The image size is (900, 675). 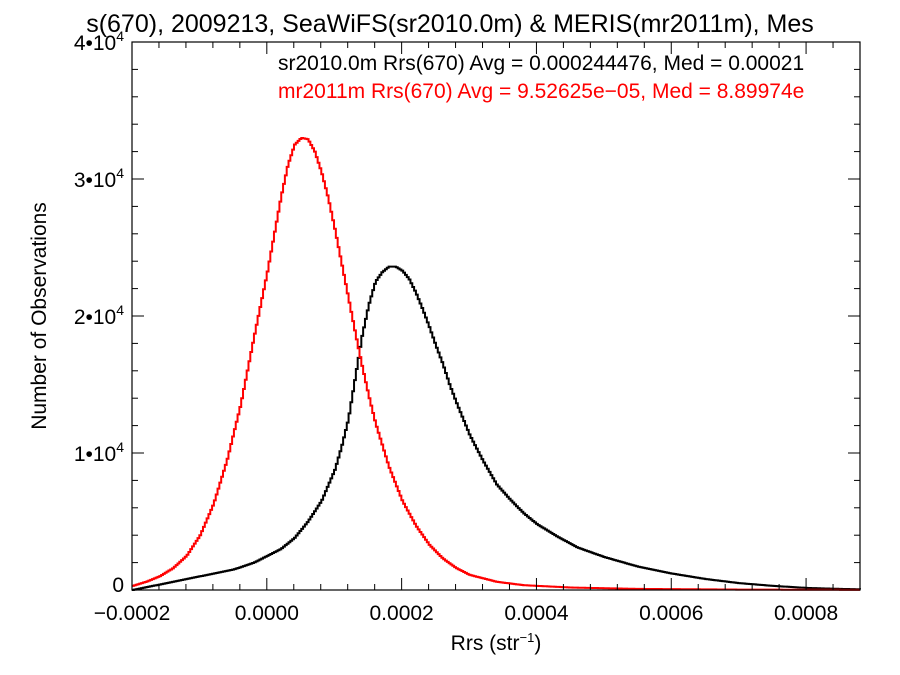 What do you see at coordinates (485, 643) in the screenshot?
I see `x-axis-label-main: Rrs (str` at bounding box center [485, 643].